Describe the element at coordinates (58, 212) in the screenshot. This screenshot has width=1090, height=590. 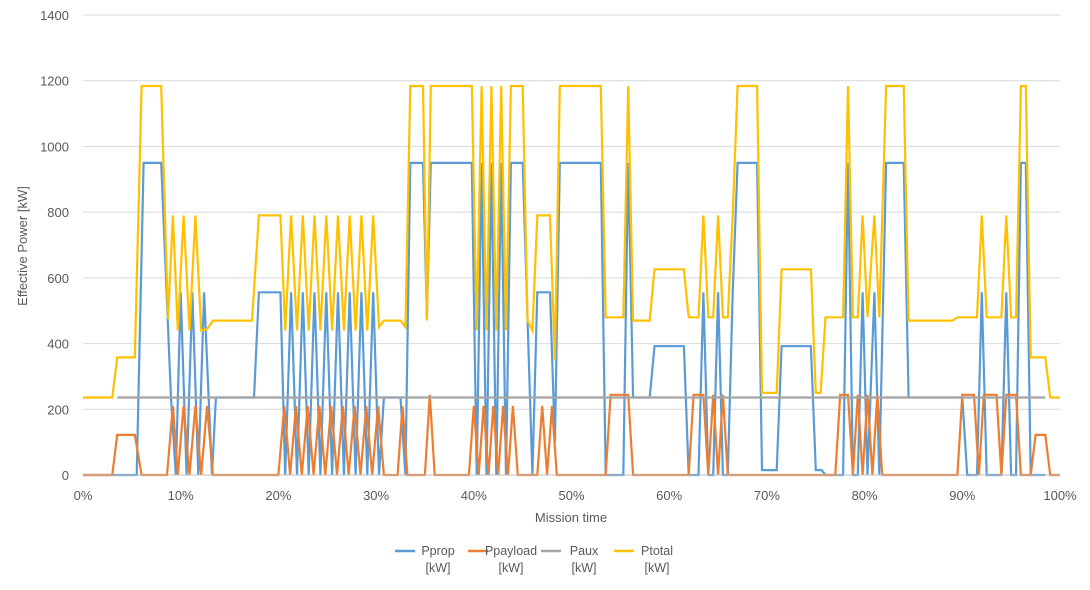
I see `y-tick-label: 800` at that location.